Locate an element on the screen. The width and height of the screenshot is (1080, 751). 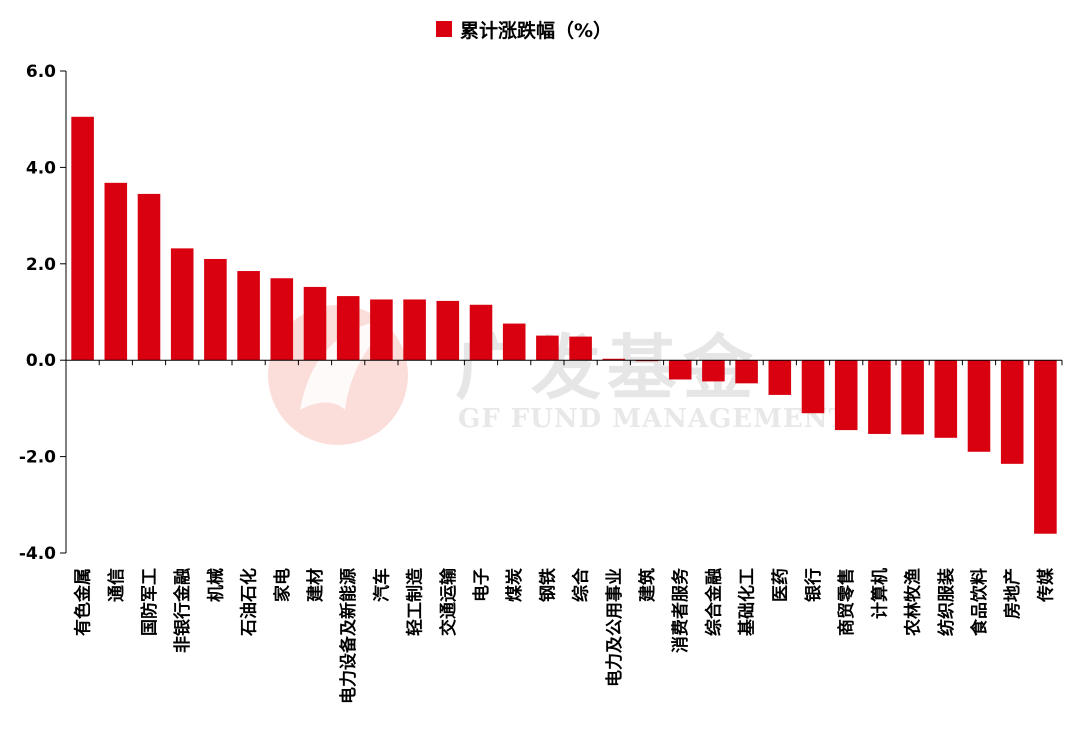
x-category-label: 电子 is located at coordinates (481, 585).